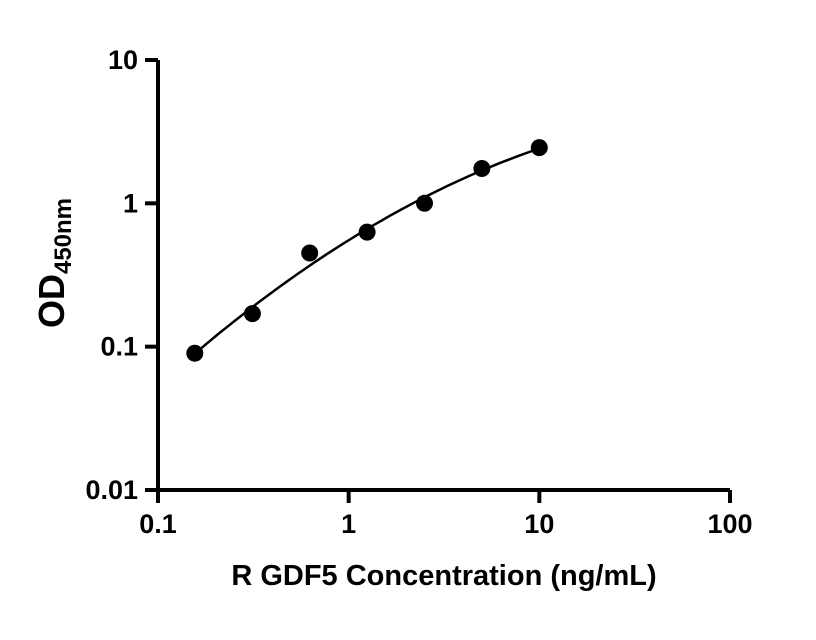 This screenshot has width=816, height=640. I want to click on fit-curve-line, so click(367, 251).